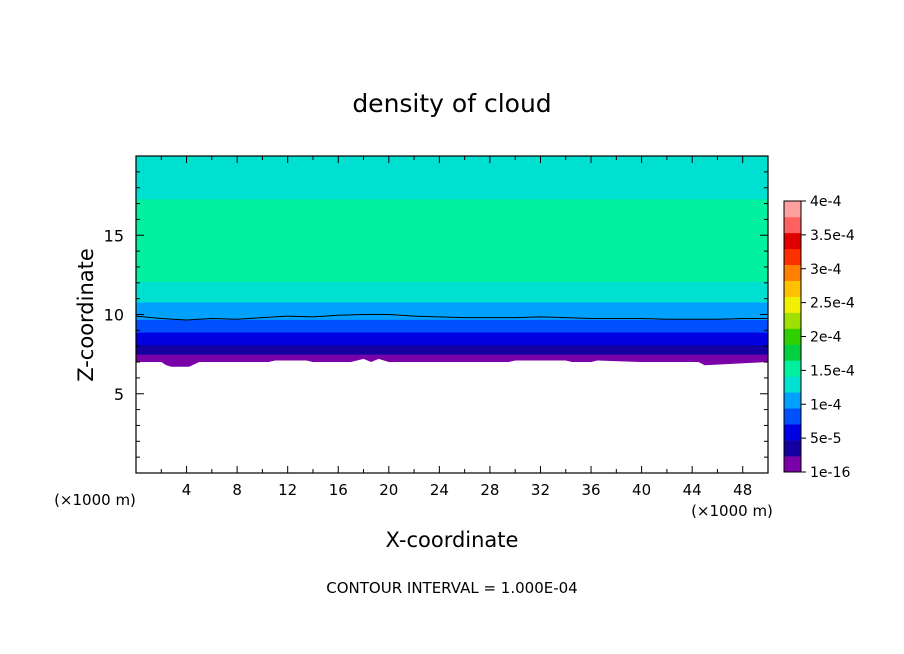  I want to click on x-tick-label: 36, so click(590, 490).